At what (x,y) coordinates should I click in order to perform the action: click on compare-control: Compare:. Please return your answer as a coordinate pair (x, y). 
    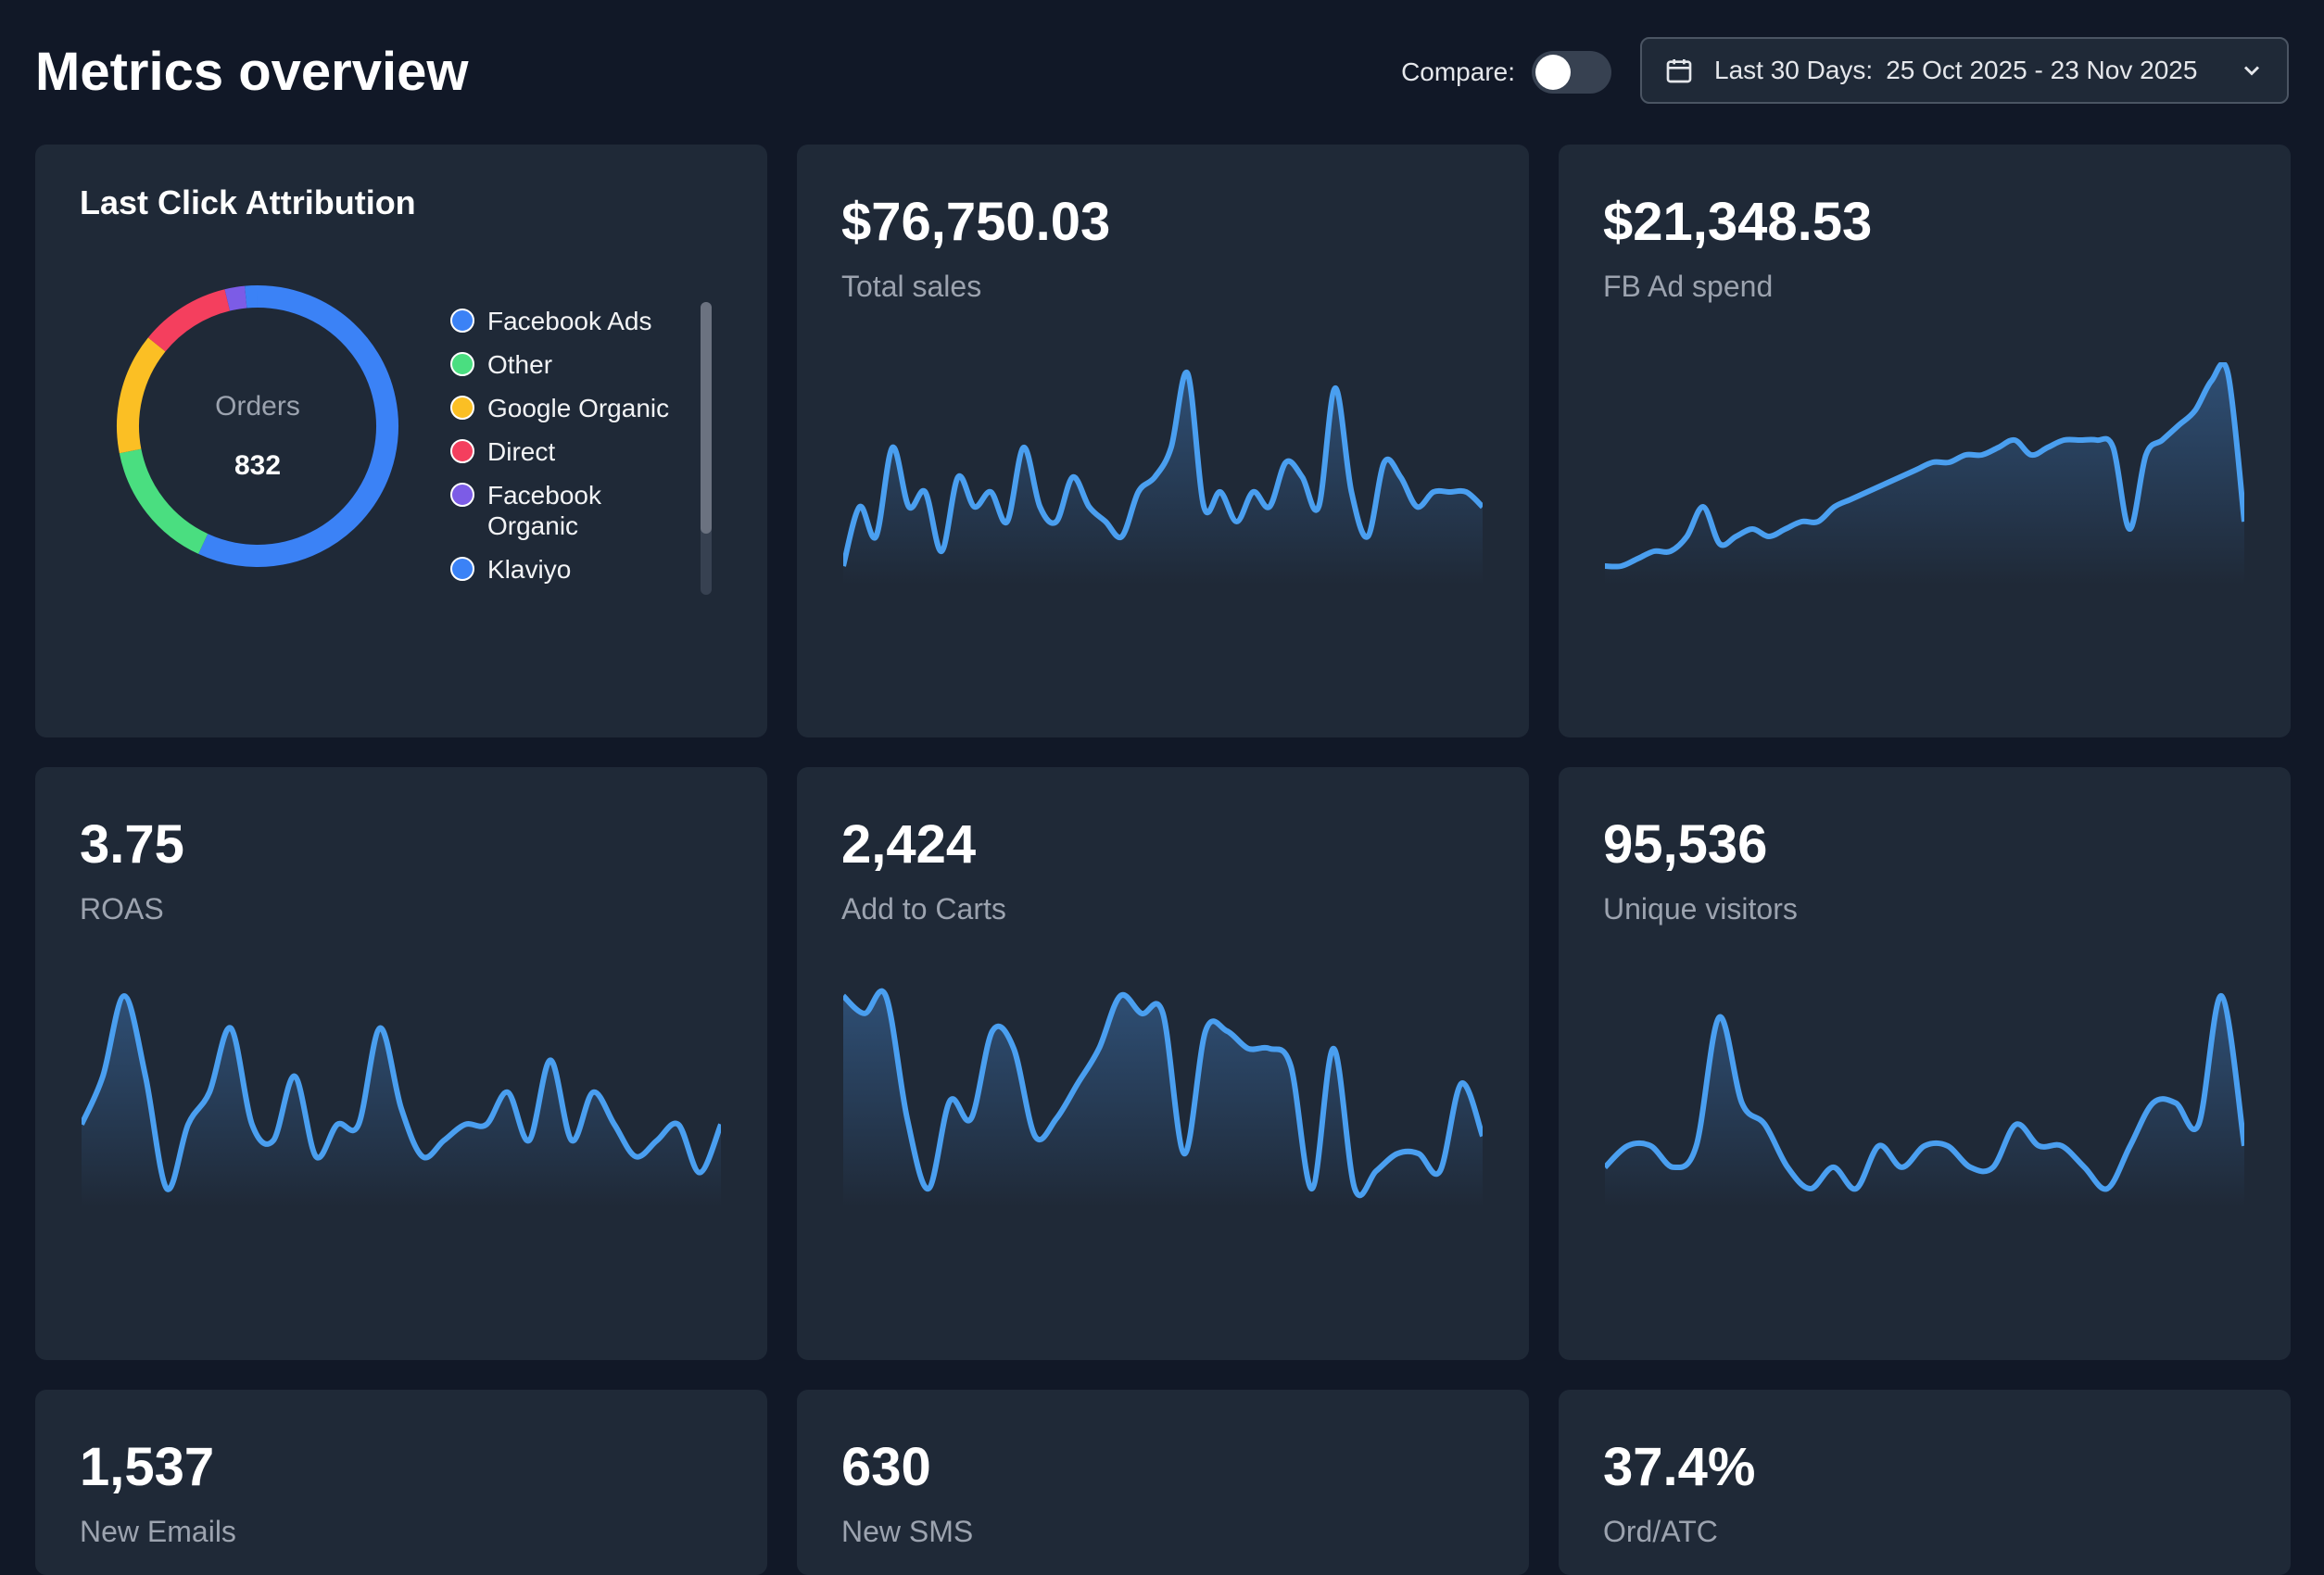
    Looking at the image, I should click on (1506, 72).